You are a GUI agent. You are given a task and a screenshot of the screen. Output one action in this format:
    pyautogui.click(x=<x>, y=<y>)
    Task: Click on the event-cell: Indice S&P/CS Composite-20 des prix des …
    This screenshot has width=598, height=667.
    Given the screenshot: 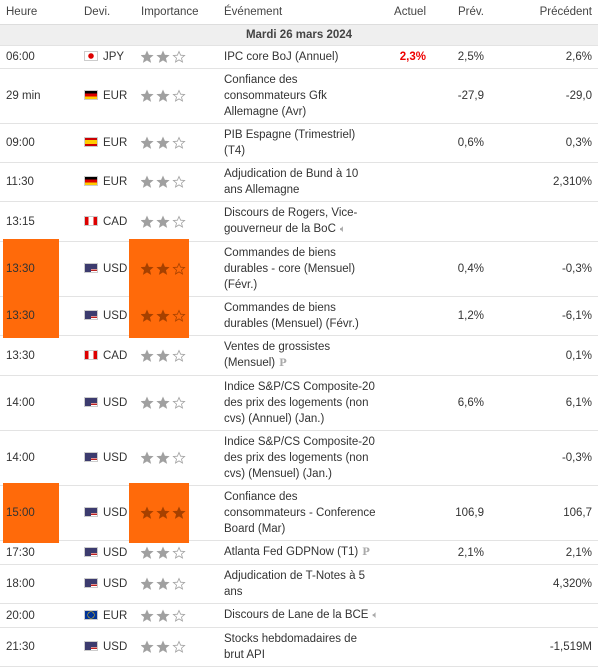 What is the action you would take?
    pyautogui.click(x=301, y=403)
    